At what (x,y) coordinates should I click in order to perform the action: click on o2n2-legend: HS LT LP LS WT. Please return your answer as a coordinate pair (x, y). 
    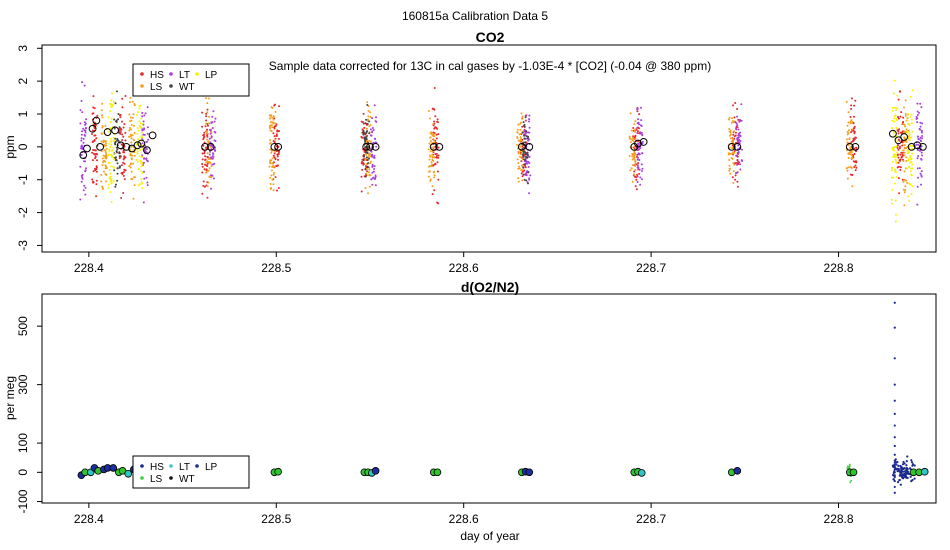
    Looking at the image, I should click on (191, 472).